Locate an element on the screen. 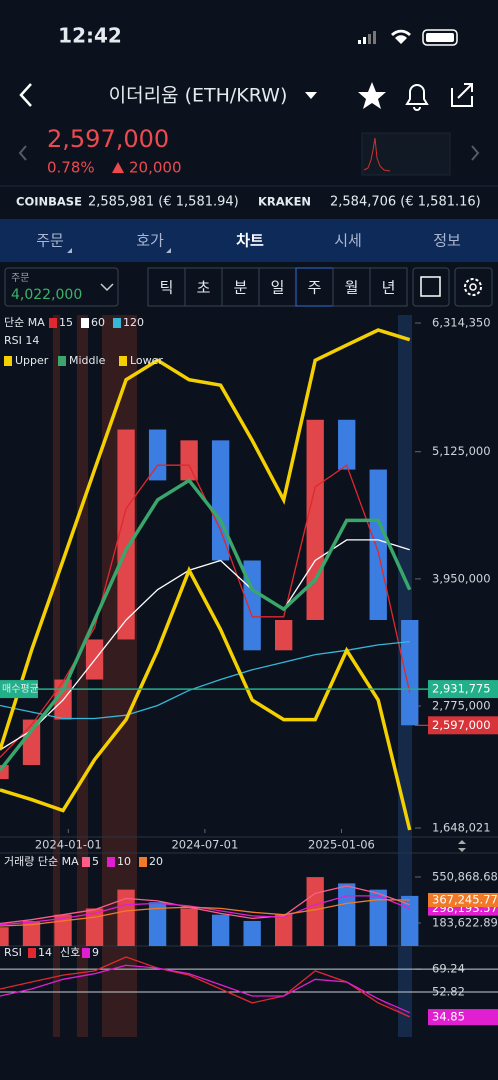  period-label: 월 is located at coordinates (352, 288).